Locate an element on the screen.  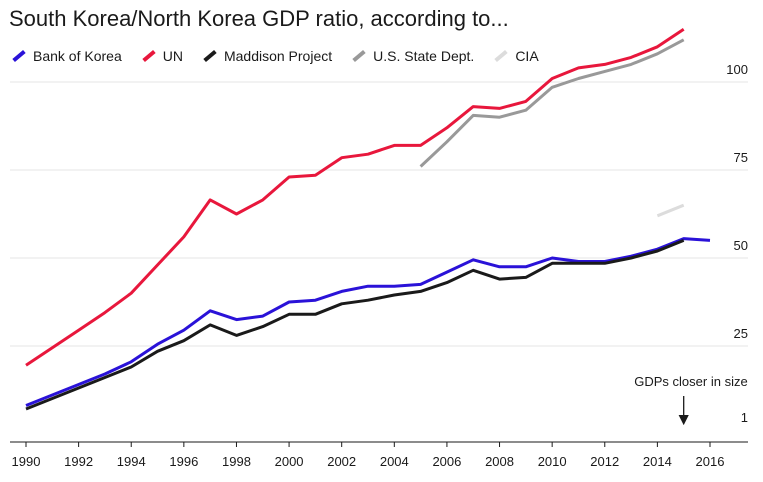
x-tick-label: 1998 is located at coordinates (236, 461).